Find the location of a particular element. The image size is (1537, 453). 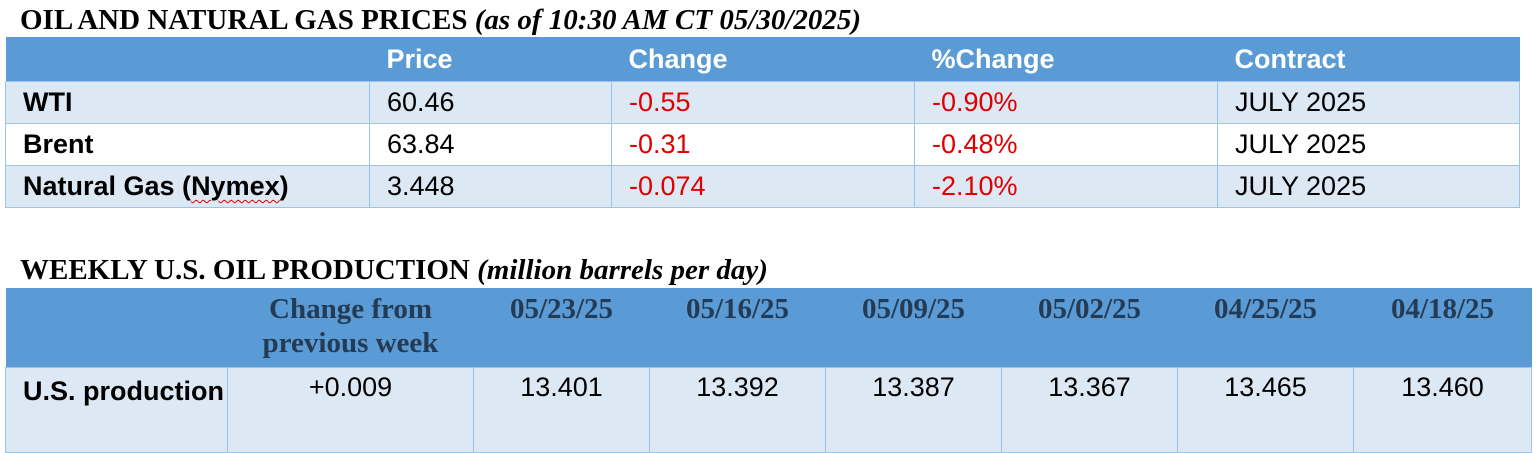

change-value: -0.55 is located at coordinates (763, 102).